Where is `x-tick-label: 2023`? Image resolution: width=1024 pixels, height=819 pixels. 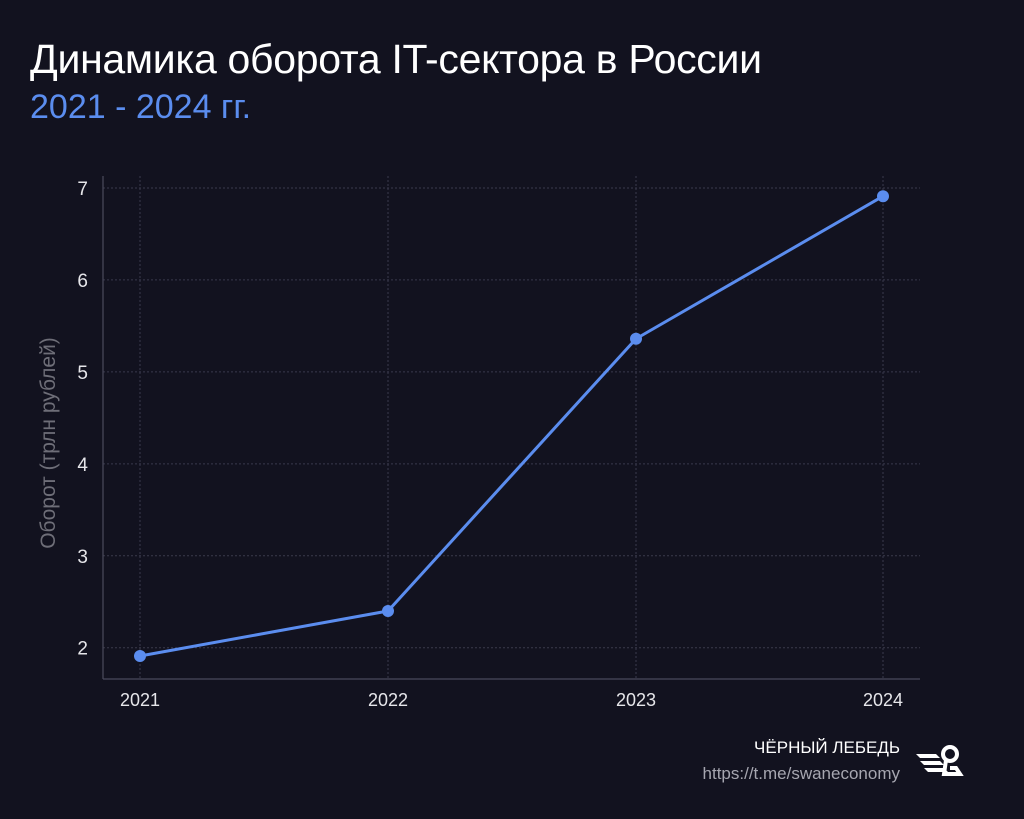
x-tick-label: 2023 is located at coordinates (636, 700).